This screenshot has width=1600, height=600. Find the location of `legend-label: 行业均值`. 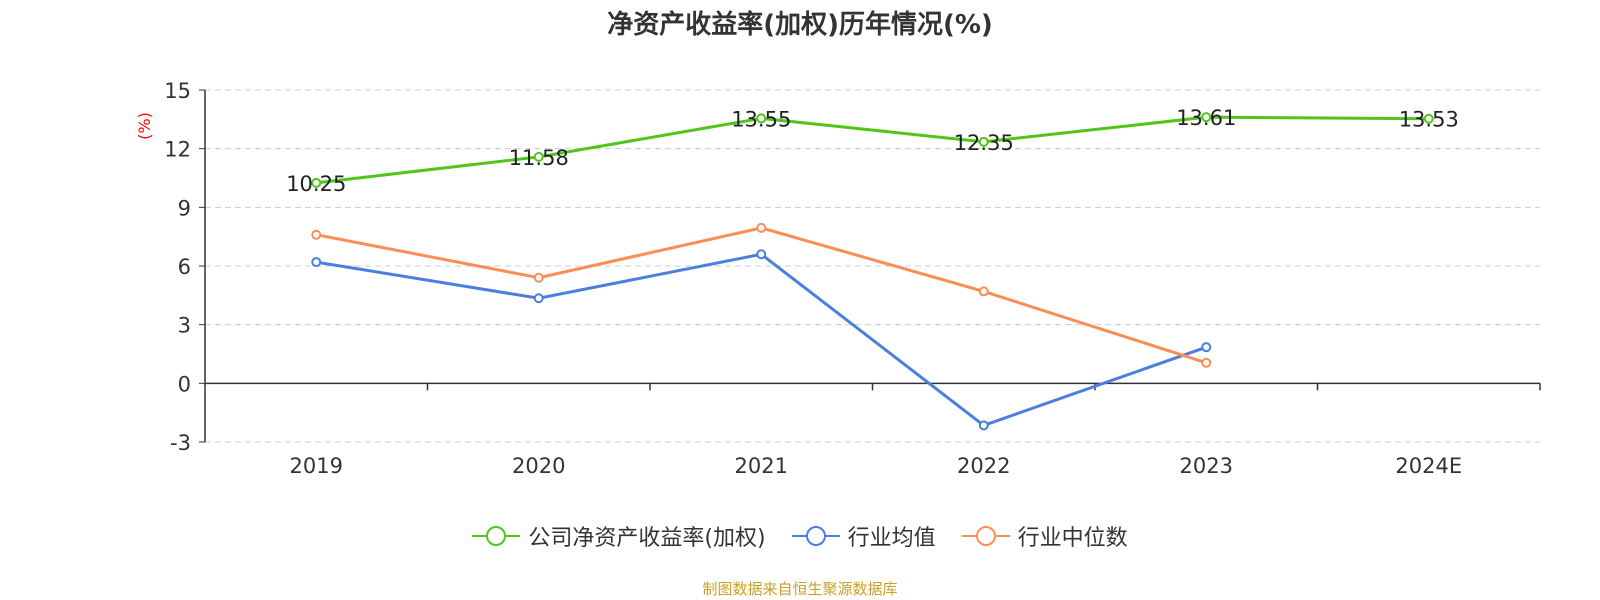

legend-label: 行业均值 is located at coordinates (891, 538).